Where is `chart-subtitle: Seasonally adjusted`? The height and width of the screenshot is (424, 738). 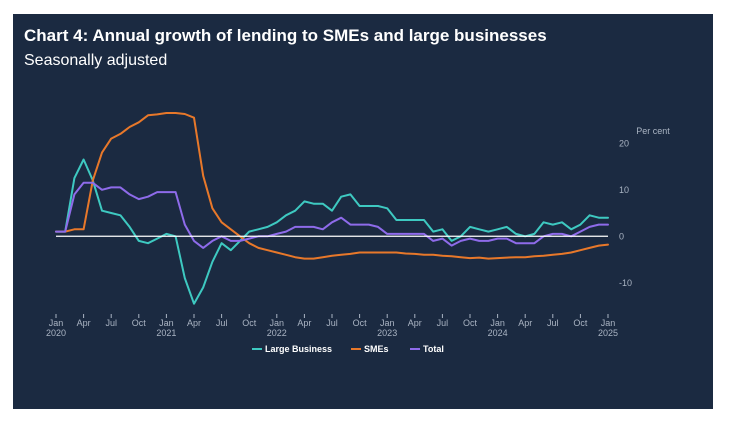
chart-subtitle: Seasonally adjusted is located at coordinates (96, 60).